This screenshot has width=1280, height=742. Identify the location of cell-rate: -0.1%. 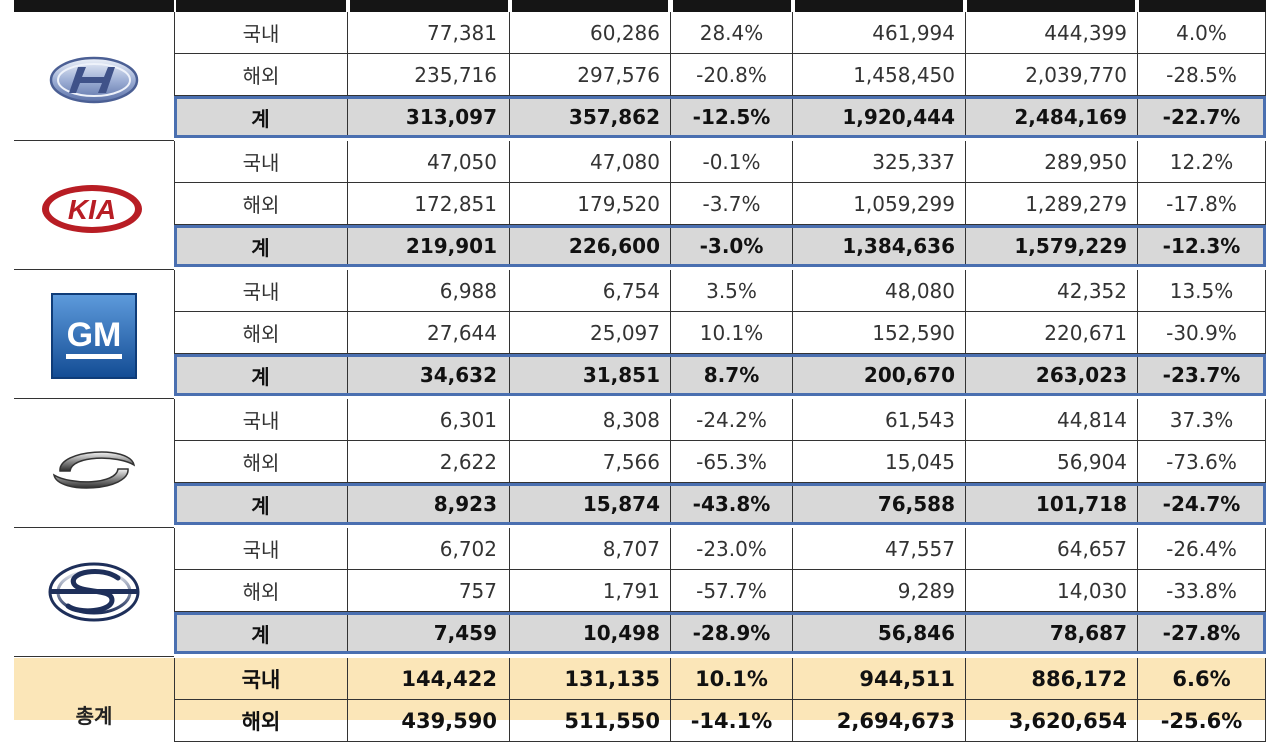
(732, 162).